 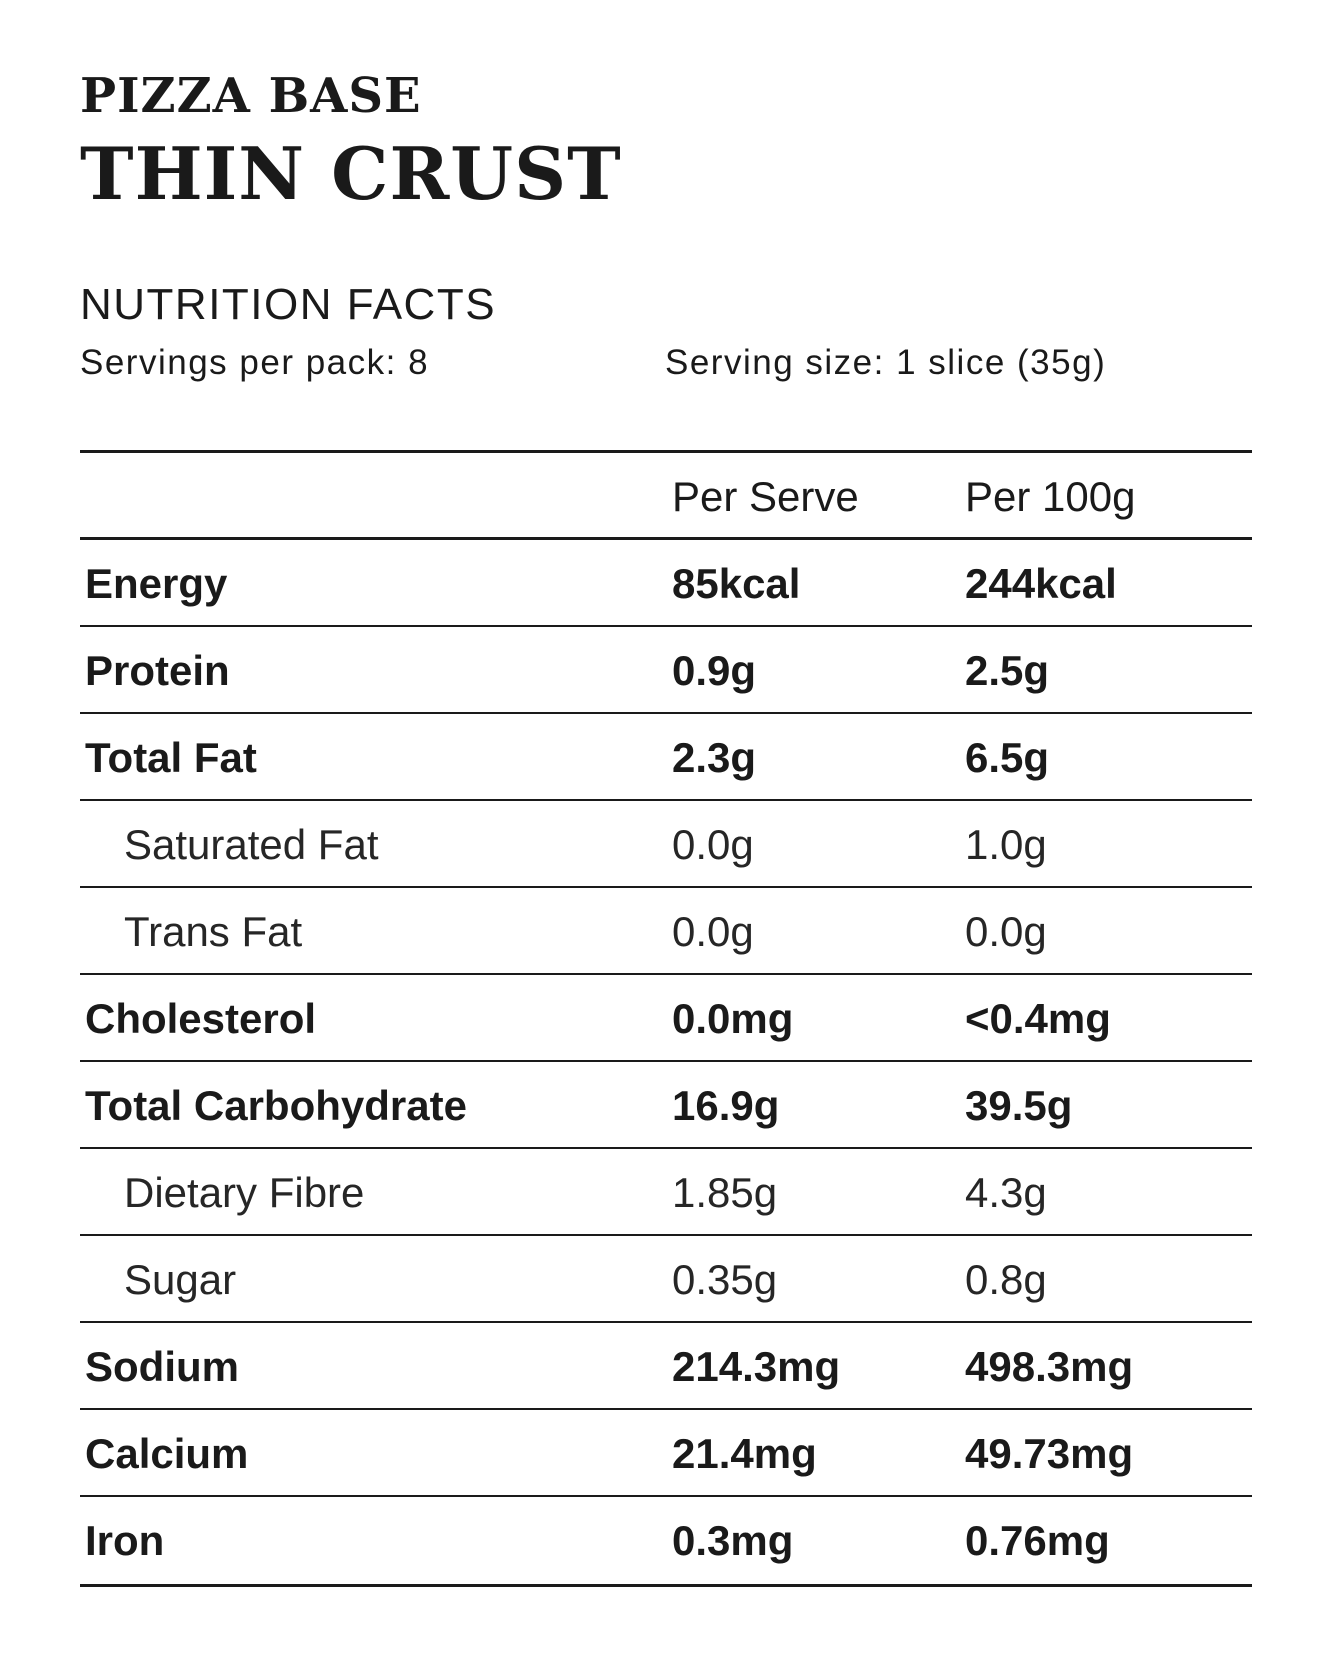 I want to click on table-row-dietary-fibre: Dietary Fibre 1.85g 4.3g, so click(x=666, y=1192).